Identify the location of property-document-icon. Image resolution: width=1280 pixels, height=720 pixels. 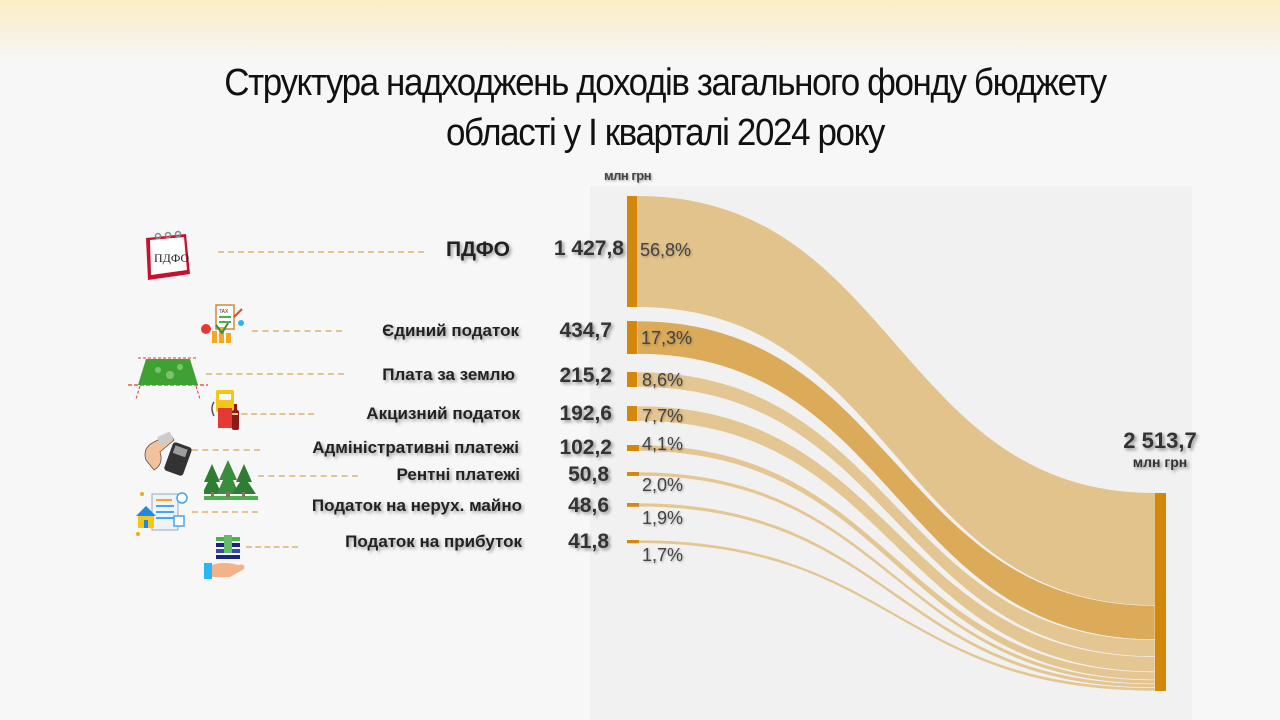
(164, 515).